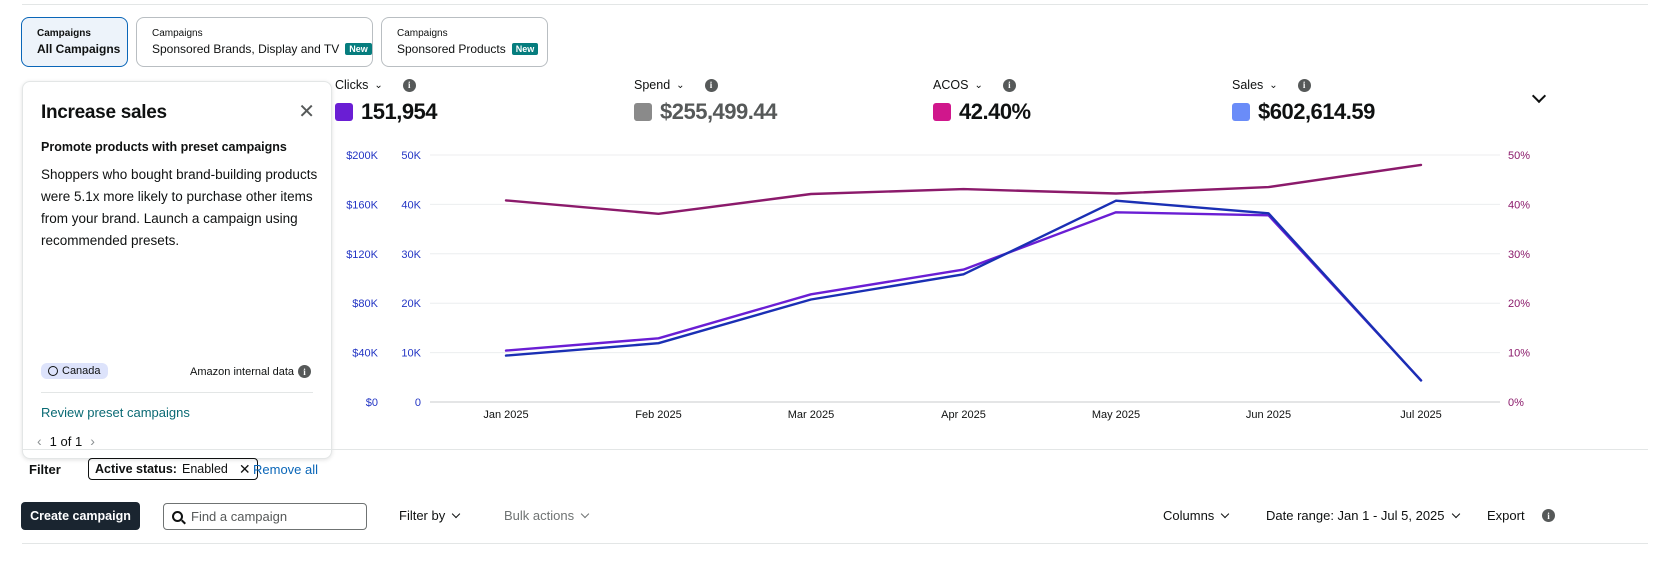 The height and width of the screenshot is (580, 1656). Describe the element at coordinates (1268, 415) in the screenshot. I see `x-axis-tick-label: Jun 2025` at that location.